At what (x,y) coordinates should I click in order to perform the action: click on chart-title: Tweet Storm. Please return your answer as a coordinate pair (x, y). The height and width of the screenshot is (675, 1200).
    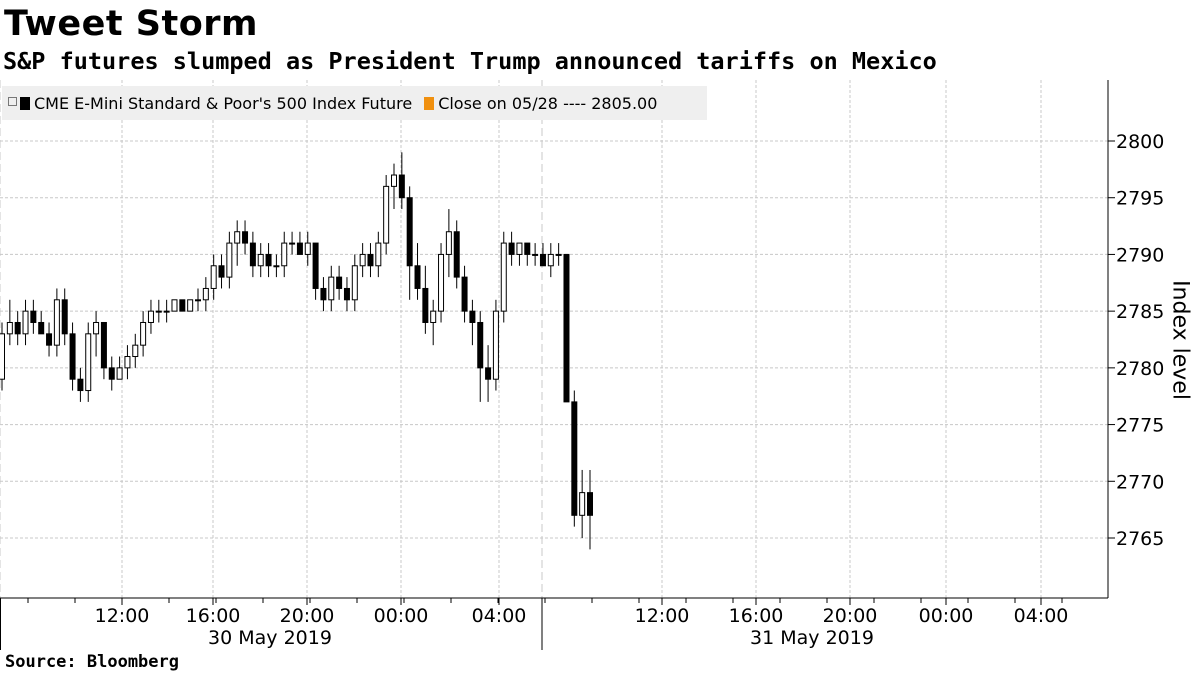
    Looking at the image, I should click on (131, 24).